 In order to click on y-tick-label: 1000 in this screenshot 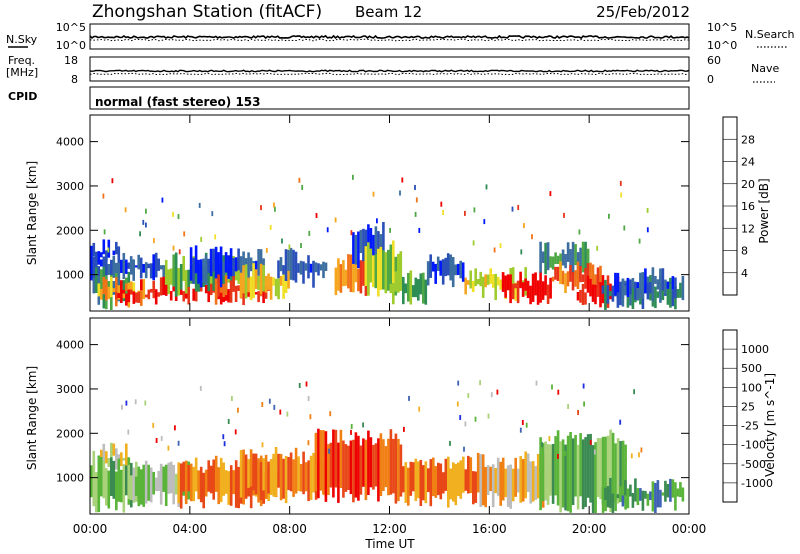, I will do `click(70, 478)`.